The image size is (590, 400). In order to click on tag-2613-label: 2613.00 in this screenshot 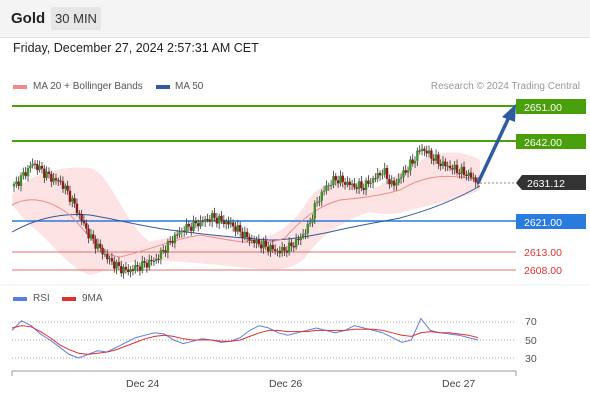, I will do `click(543, 253)`.